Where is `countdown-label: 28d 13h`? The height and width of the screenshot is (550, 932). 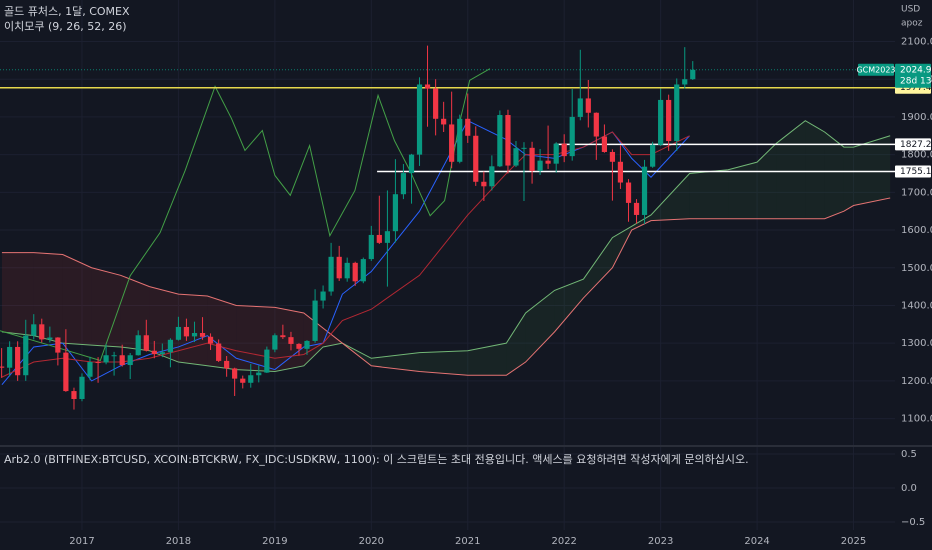 countdown-label: 28d 13h is located at coordinates (916, 81).